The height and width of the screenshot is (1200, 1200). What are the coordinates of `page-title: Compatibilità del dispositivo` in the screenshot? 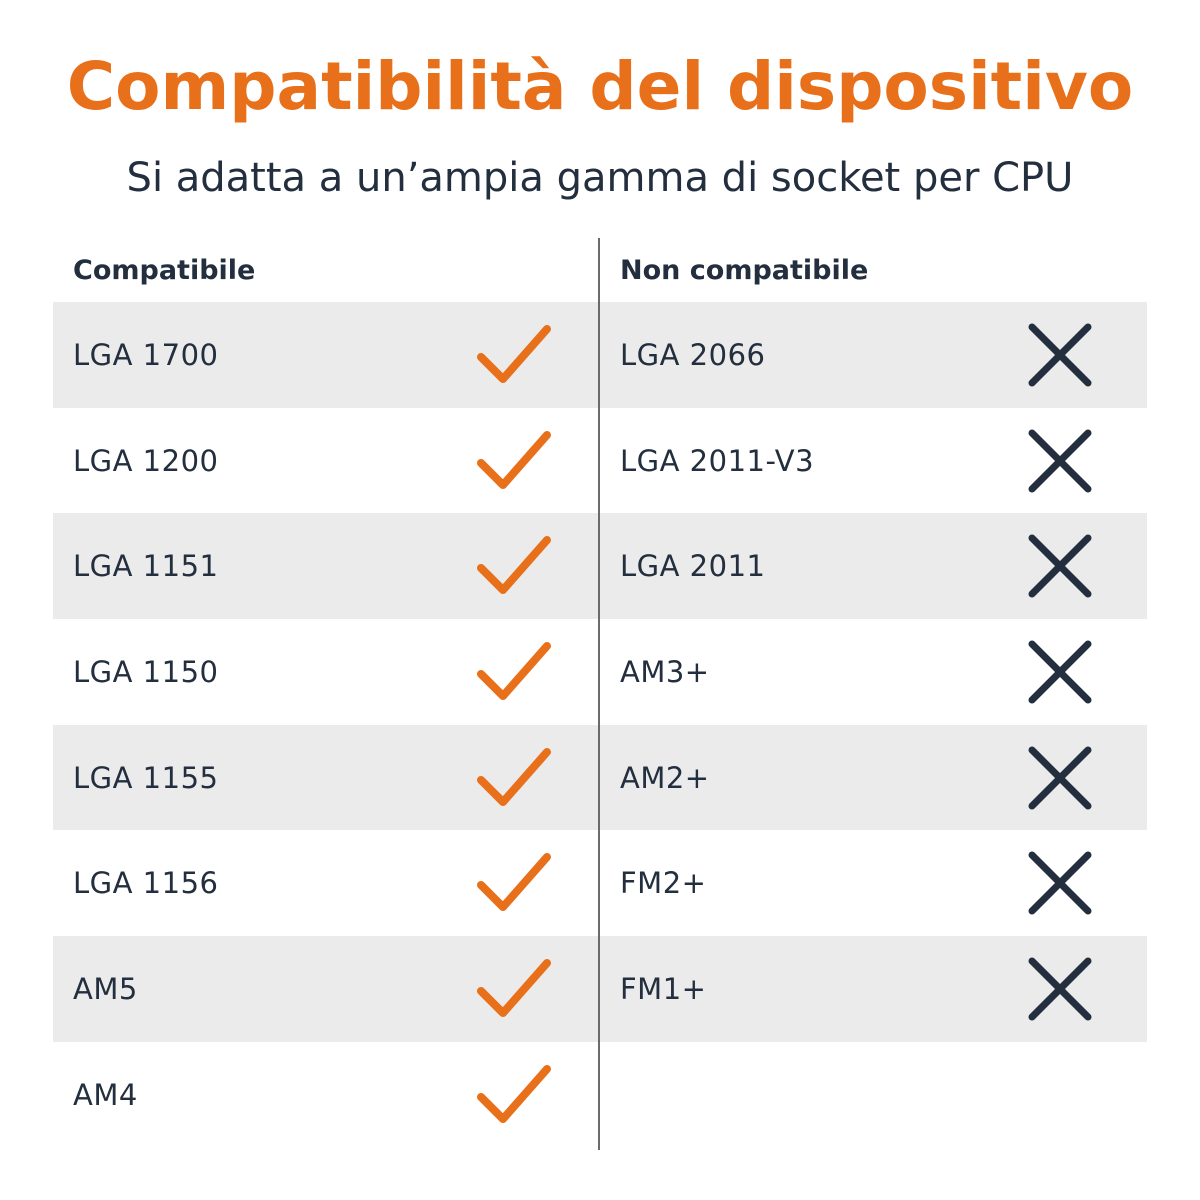 It's located at (600, 86).